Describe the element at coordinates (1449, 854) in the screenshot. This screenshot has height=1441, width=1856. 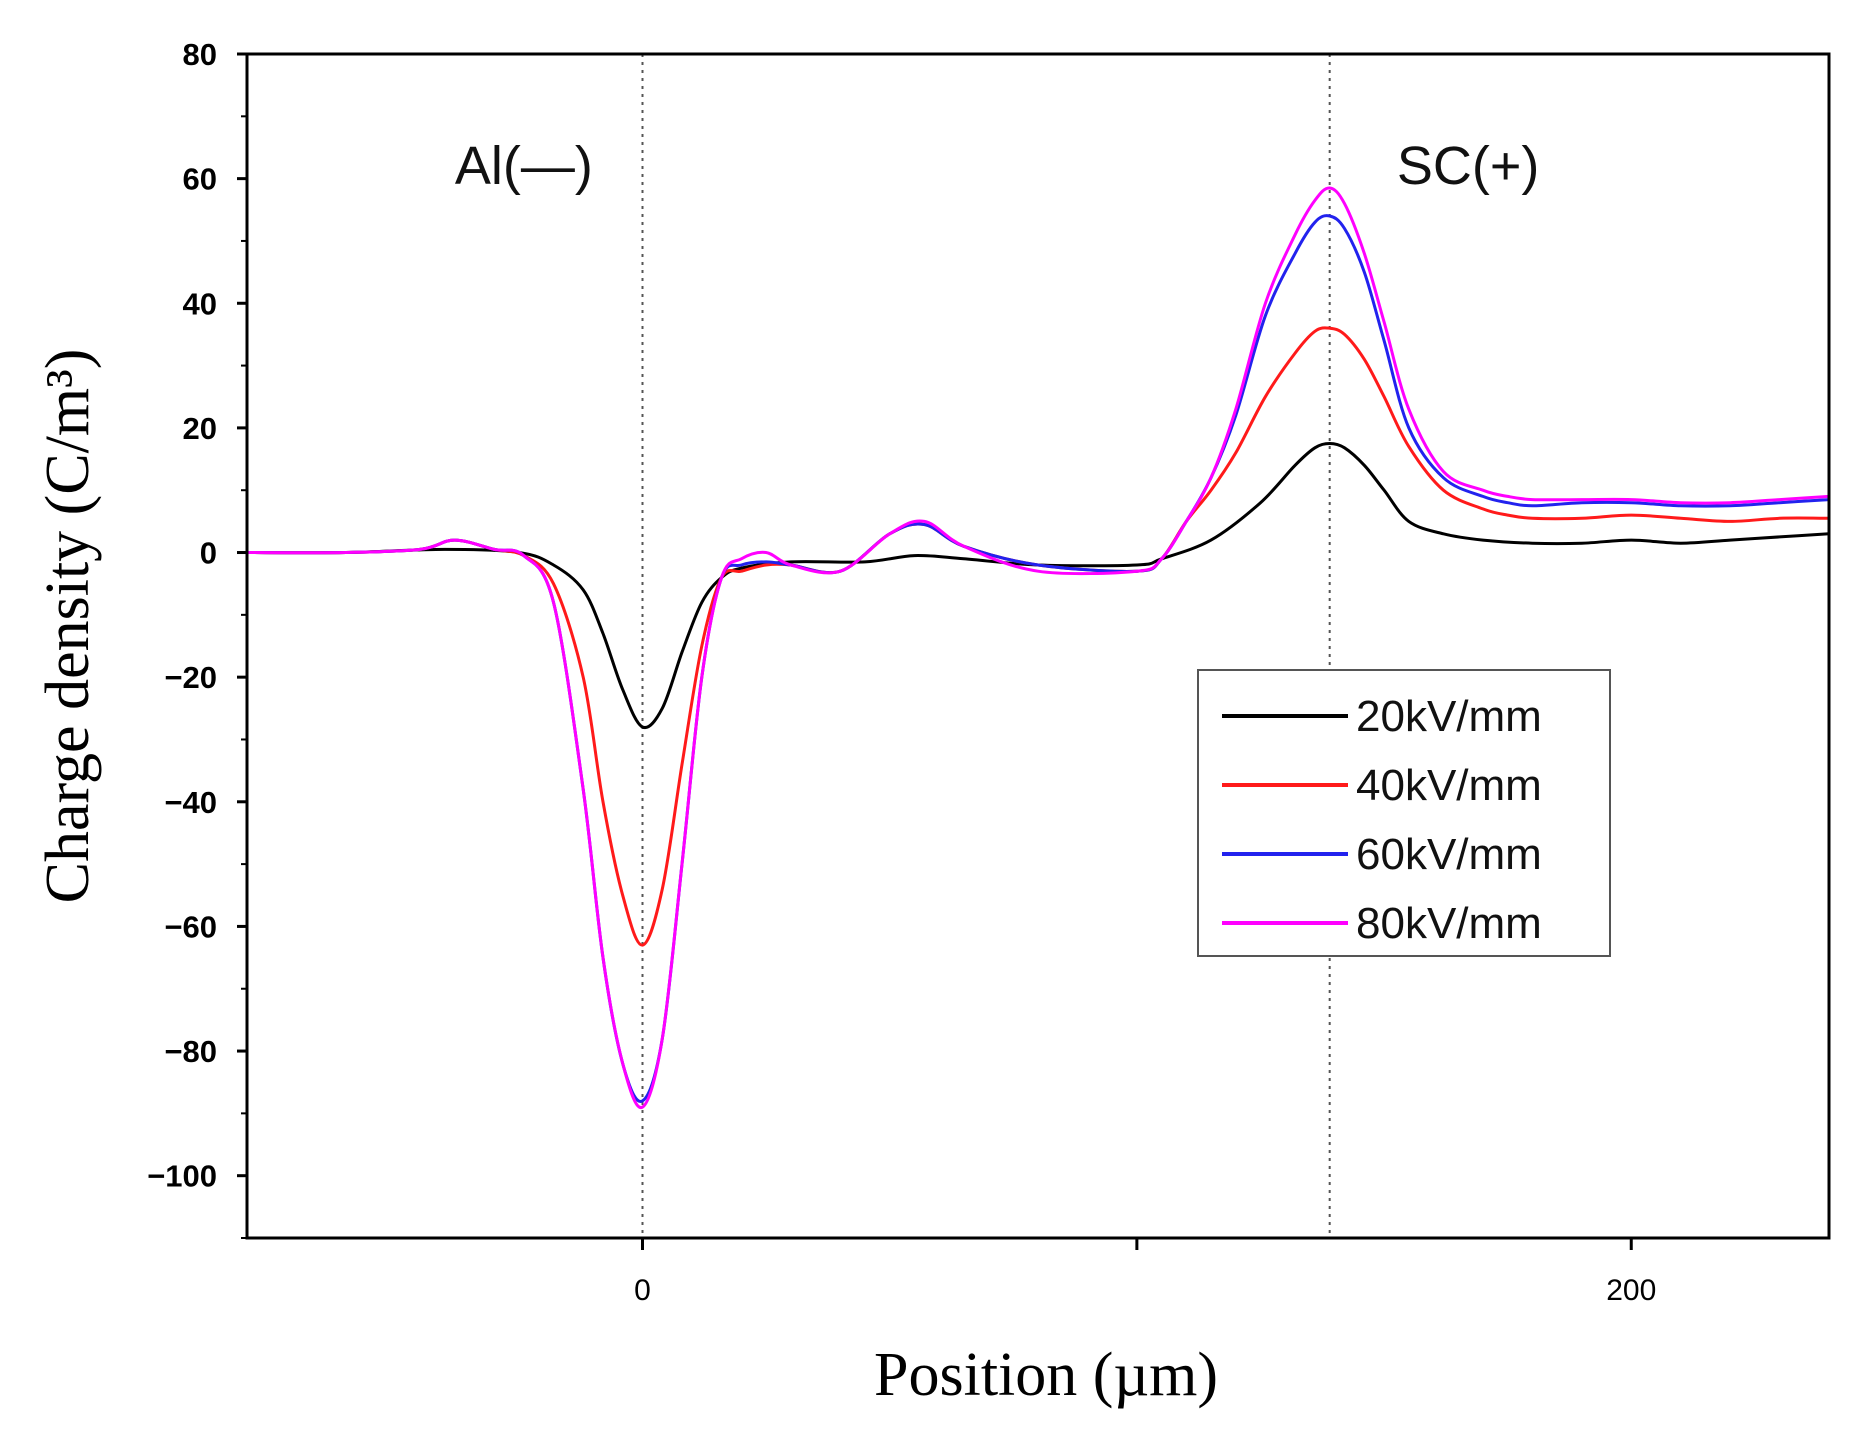
I see `legend-label: 60kV/mm` at that location.